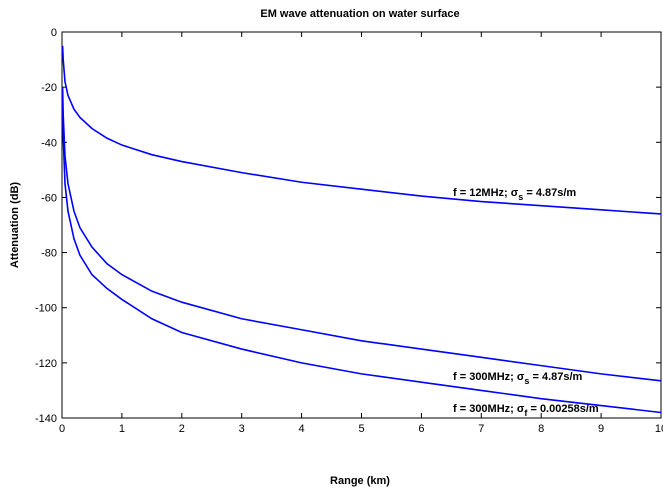 The height and width of the screenshot is (489, 663). What do you see at coordinates (15, 225) in the screenshot?
I see `y-axis-label: Attenuation (dB)` at bounding box center [15, 225].